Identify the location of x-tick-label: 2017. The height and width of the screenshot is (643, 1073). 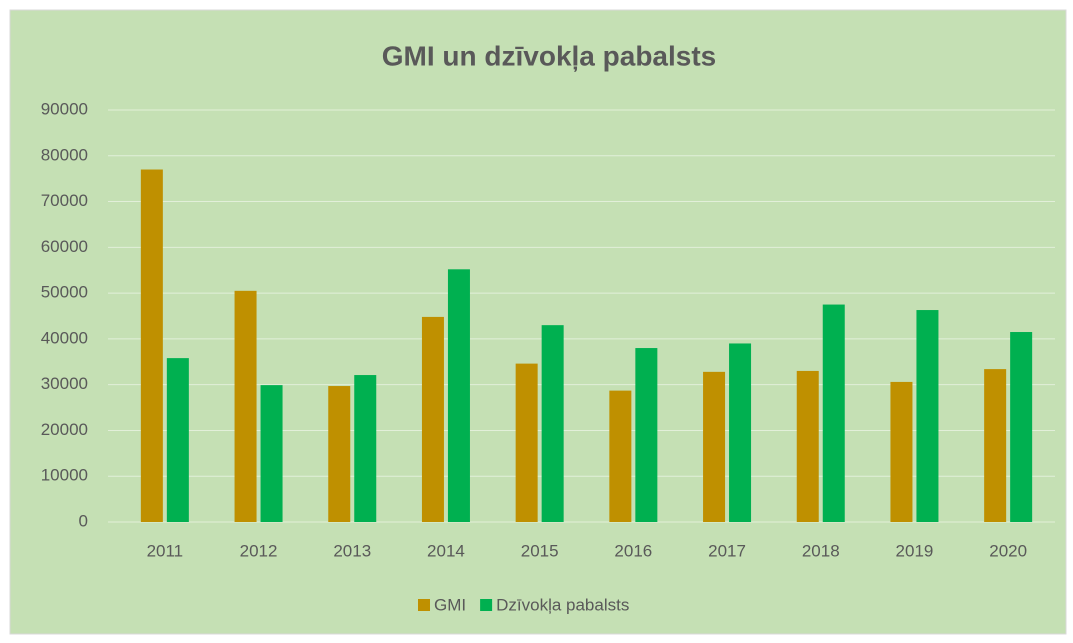
(727, 550).